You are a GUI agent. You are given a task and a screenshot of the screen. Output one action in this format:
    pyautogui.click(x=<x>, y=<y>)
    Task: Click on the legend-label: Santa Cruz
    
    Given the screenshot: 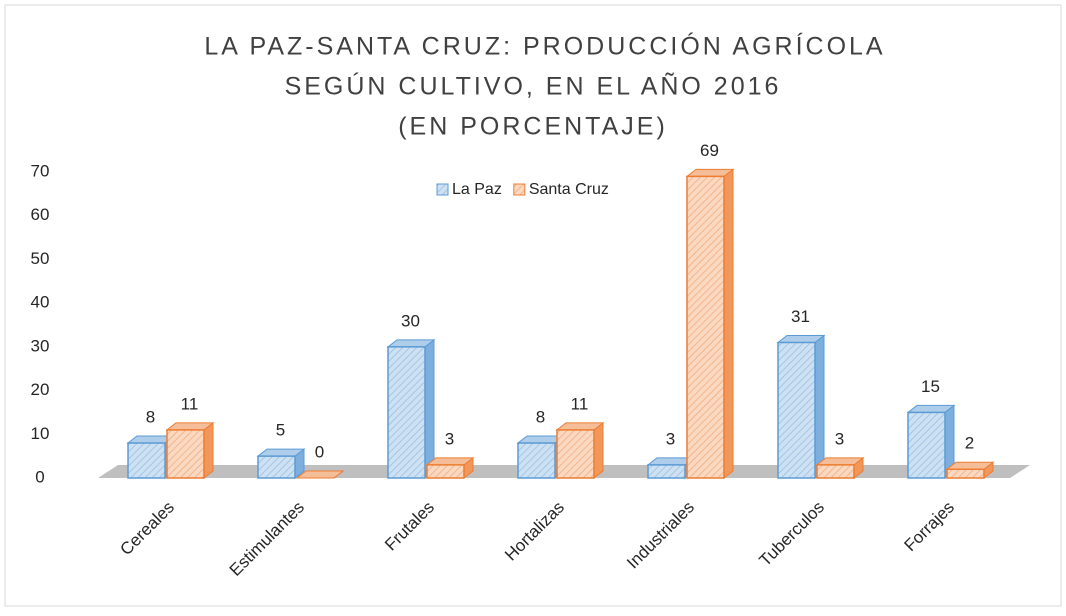 What is the action you would take?
    pyautogui.click(x=569, y=189)
    